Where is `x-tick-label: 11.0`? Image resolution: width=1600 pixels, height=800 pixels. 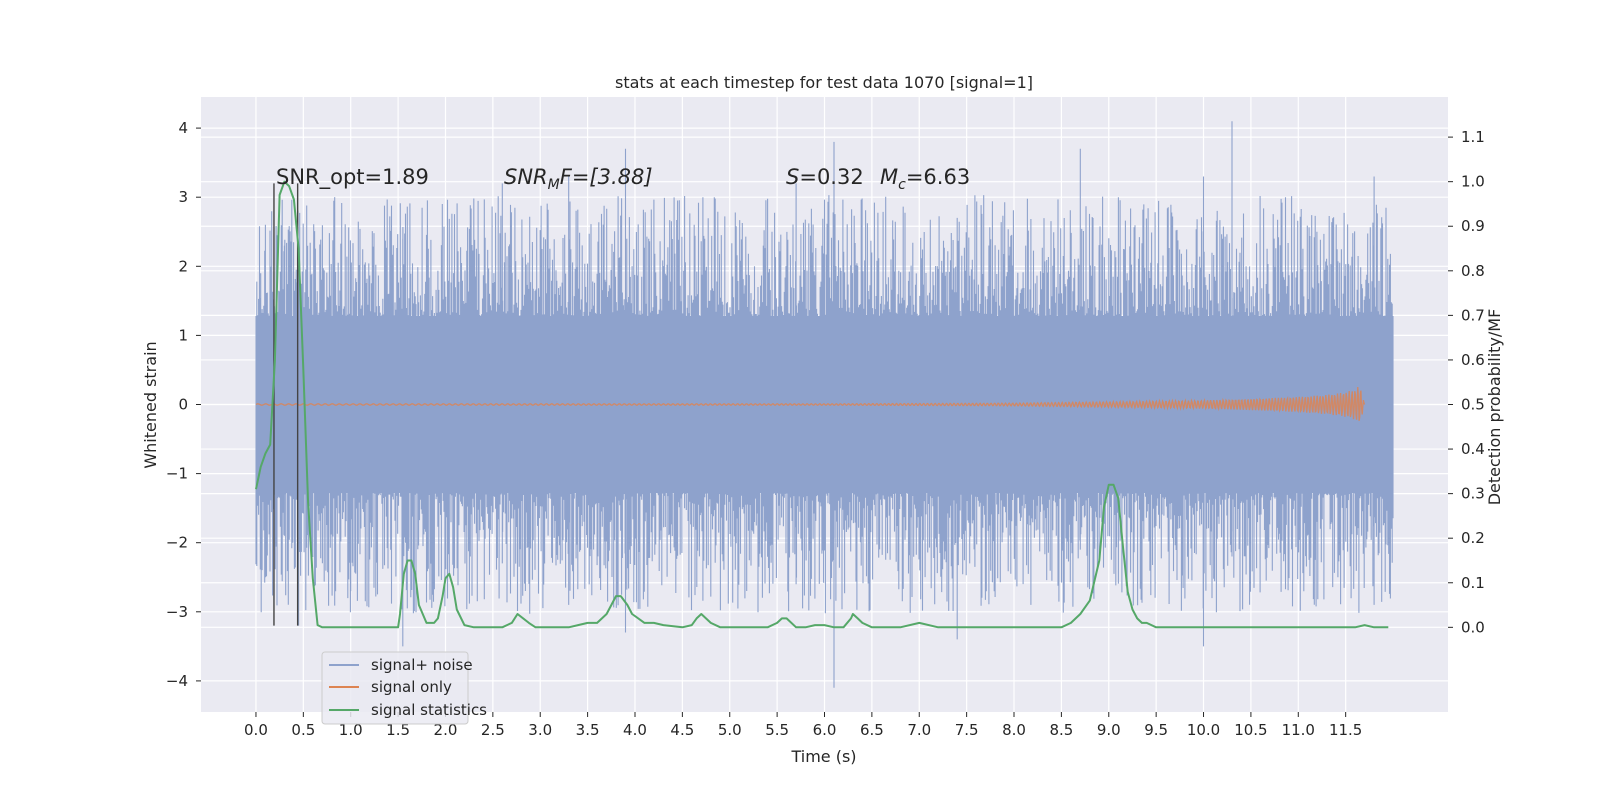 x-tick-label: 11.0 is located at coordinates (1298, 730).